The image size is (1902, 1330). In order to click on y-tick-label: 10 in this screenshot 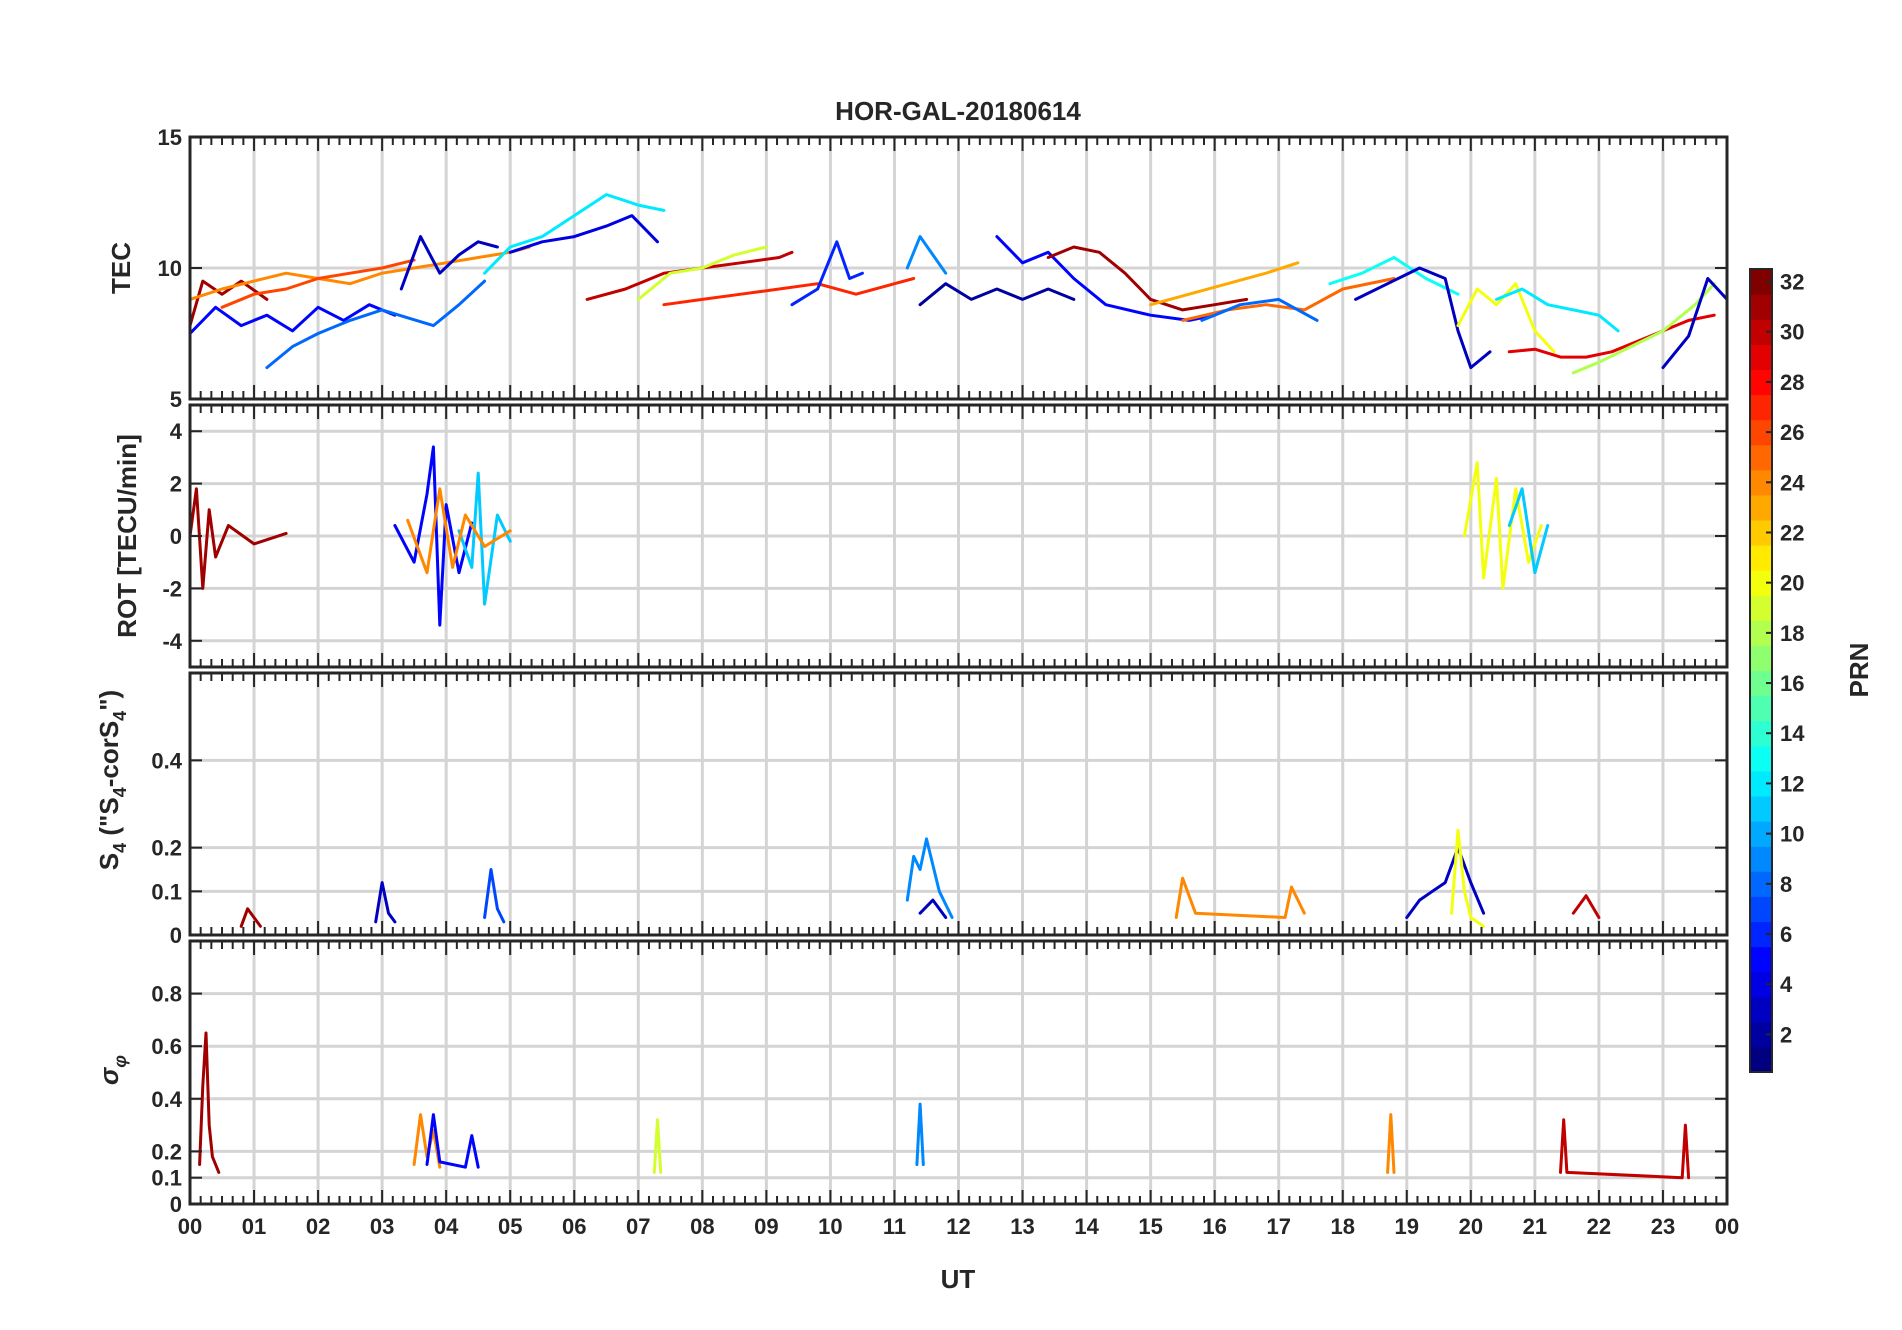, I will do `click(170, 268)`.